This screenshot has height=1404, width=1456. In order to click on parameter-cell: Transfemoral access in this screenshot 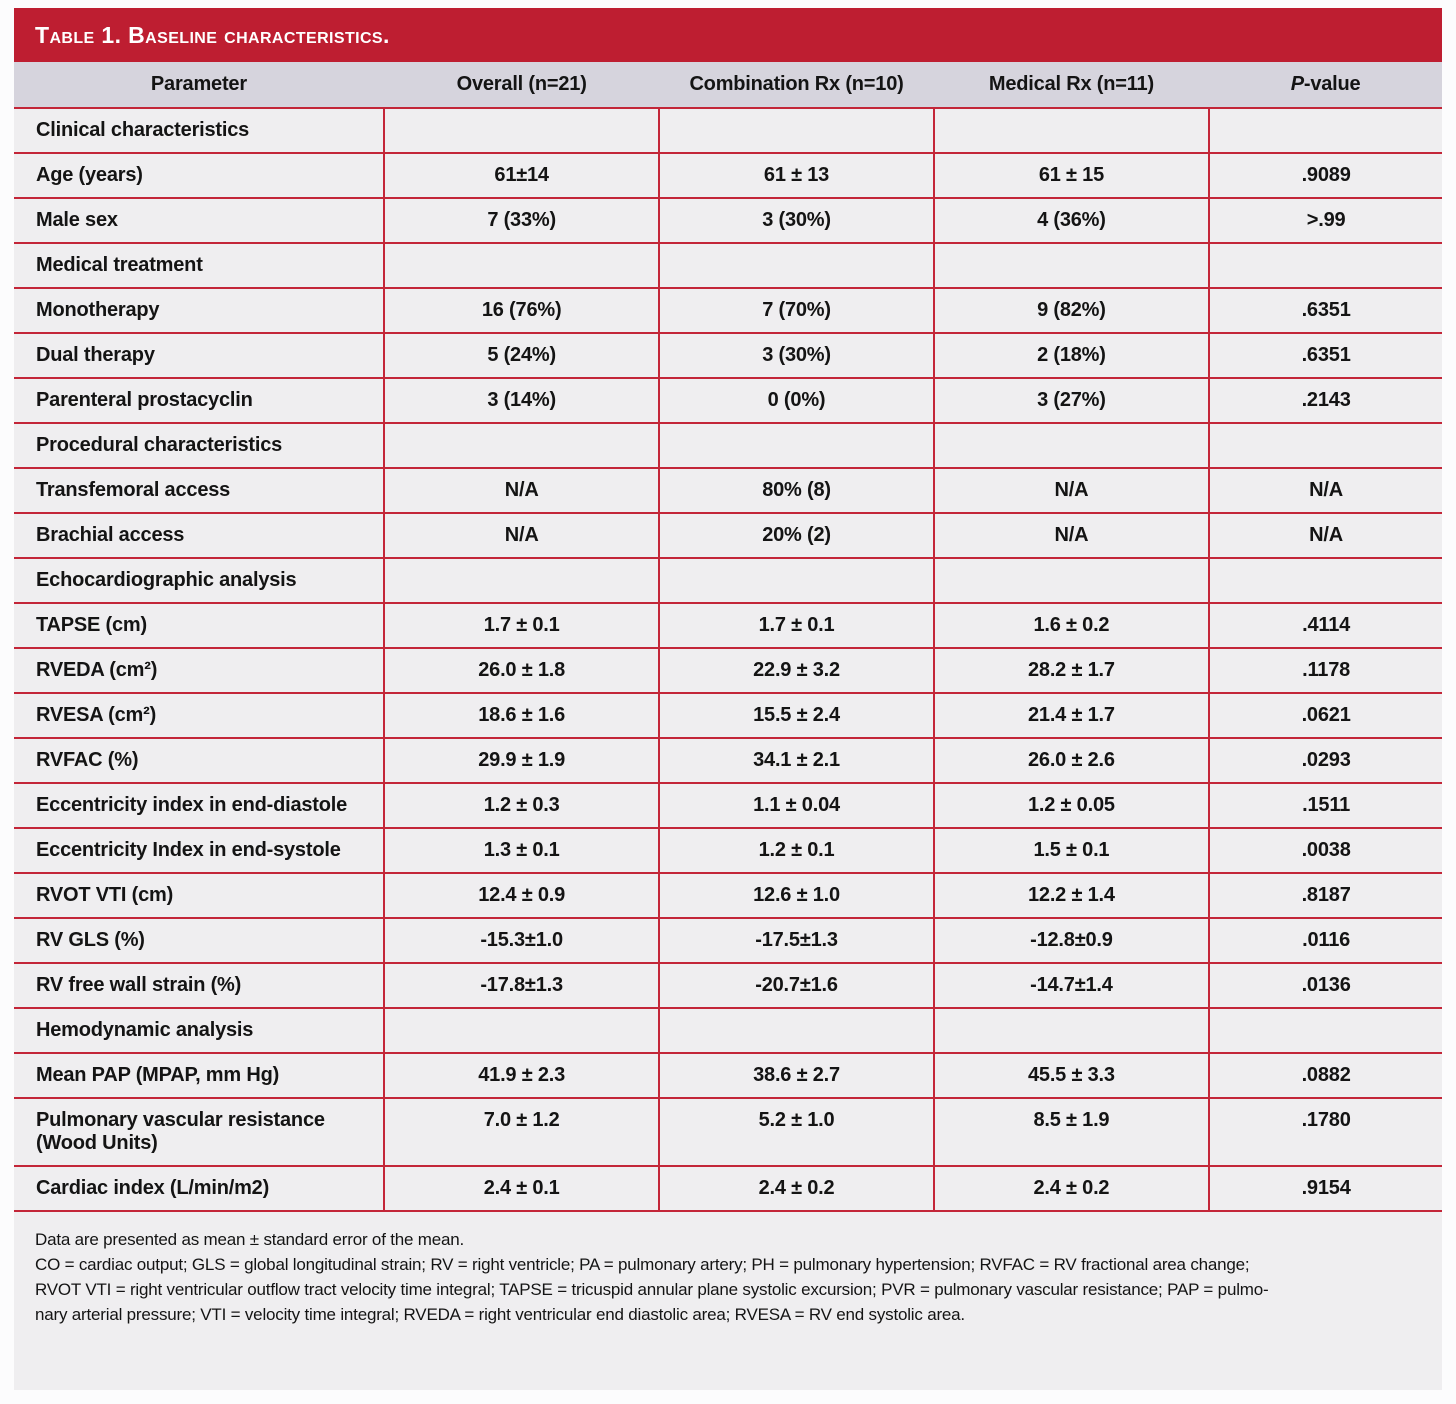, I will do `click(199, 490)`.